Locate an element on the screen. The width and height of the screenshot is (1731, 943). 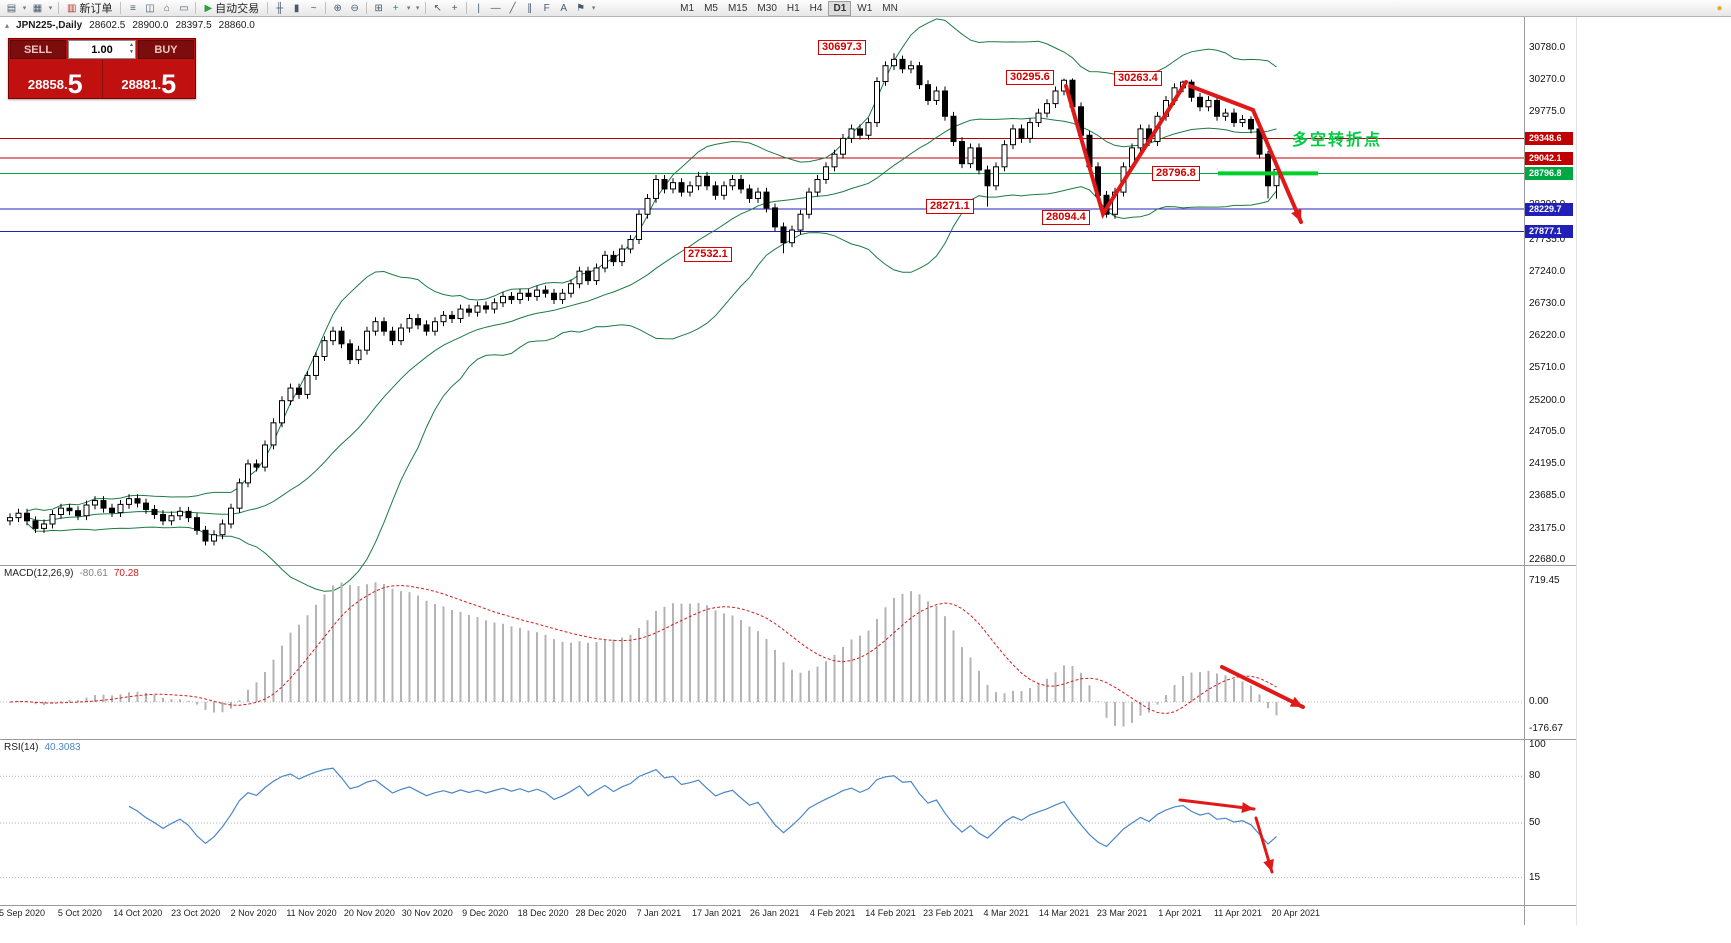
price-axis-label: 25710.0 is located at coordinates (1547, 368).